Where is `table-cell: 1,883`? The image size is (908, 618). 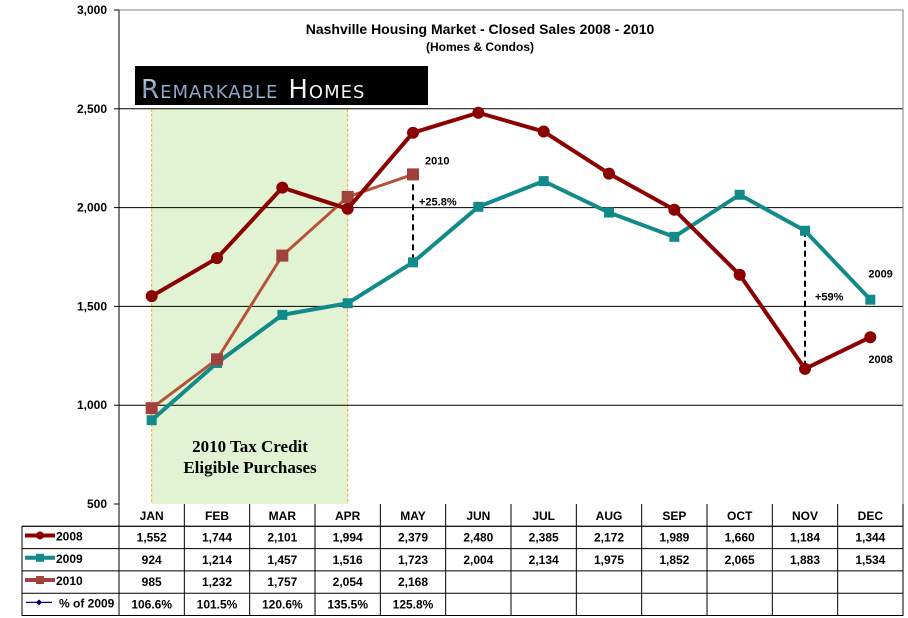 table-cell: 1,883 is located at coordinates (805, 560).